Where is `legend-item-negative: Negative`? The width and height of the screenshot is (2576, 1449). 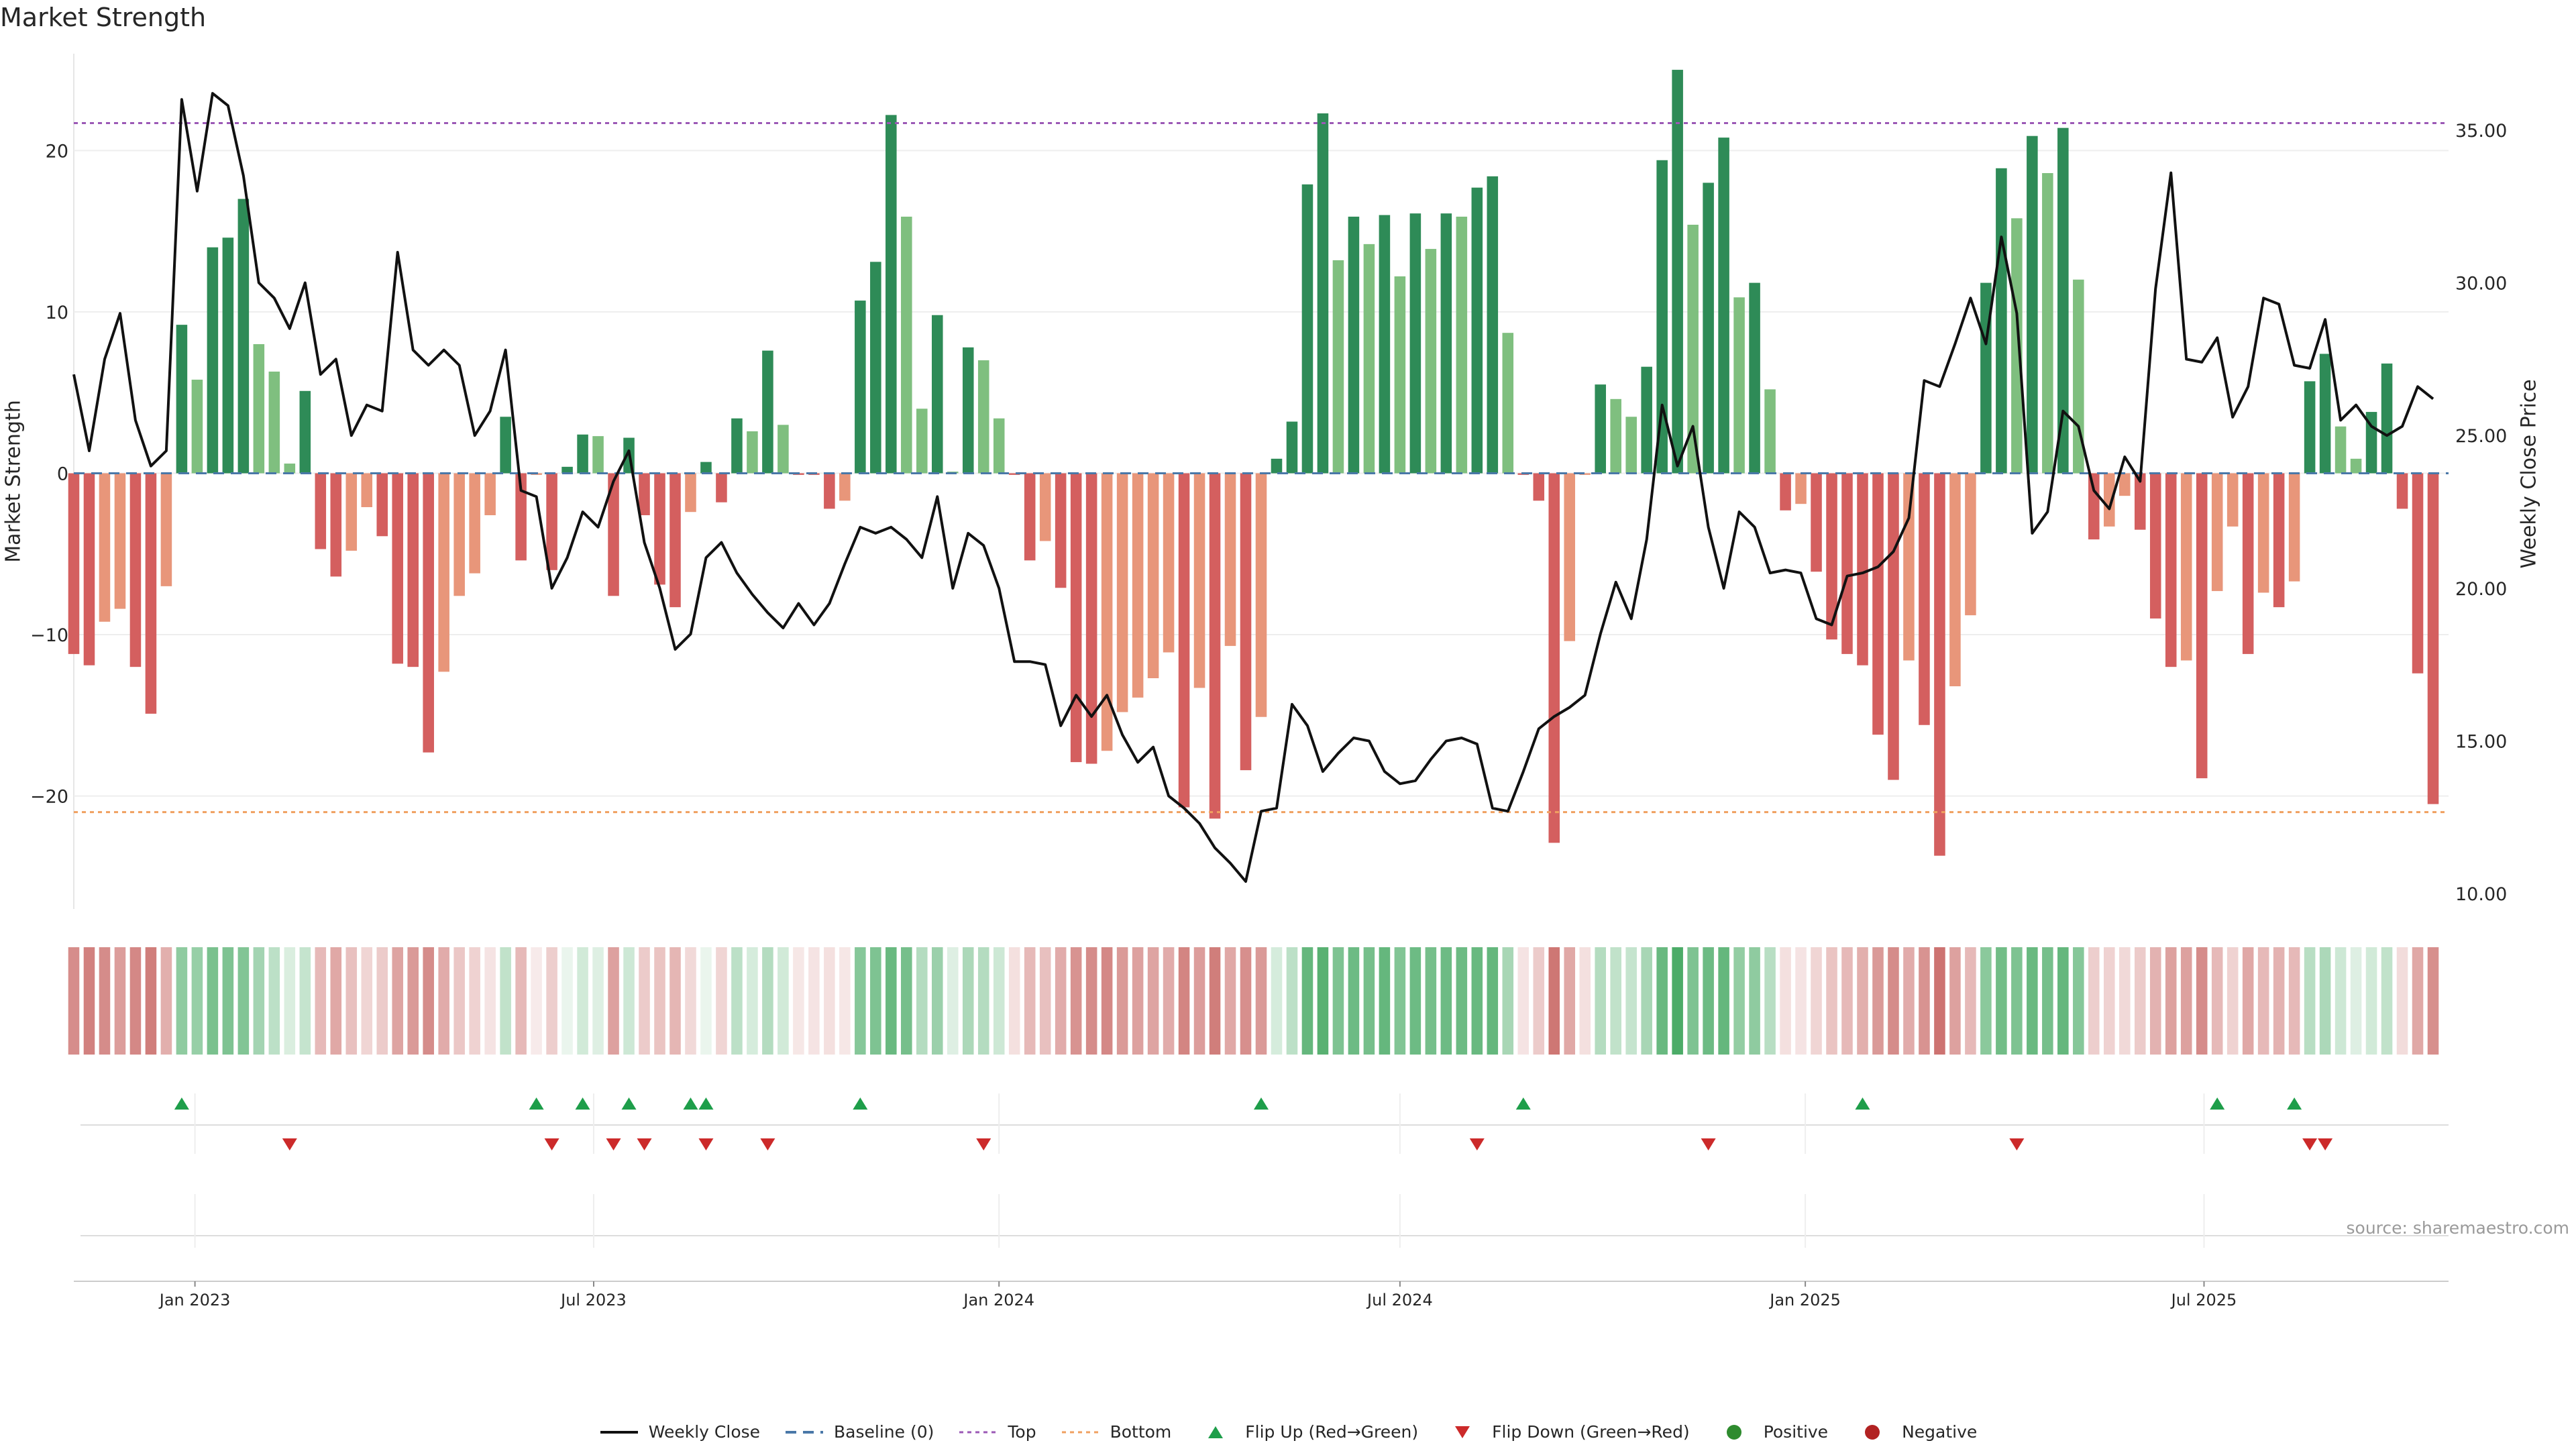 legend-item-negative: Negative is located at coordinates (1914, 1432).